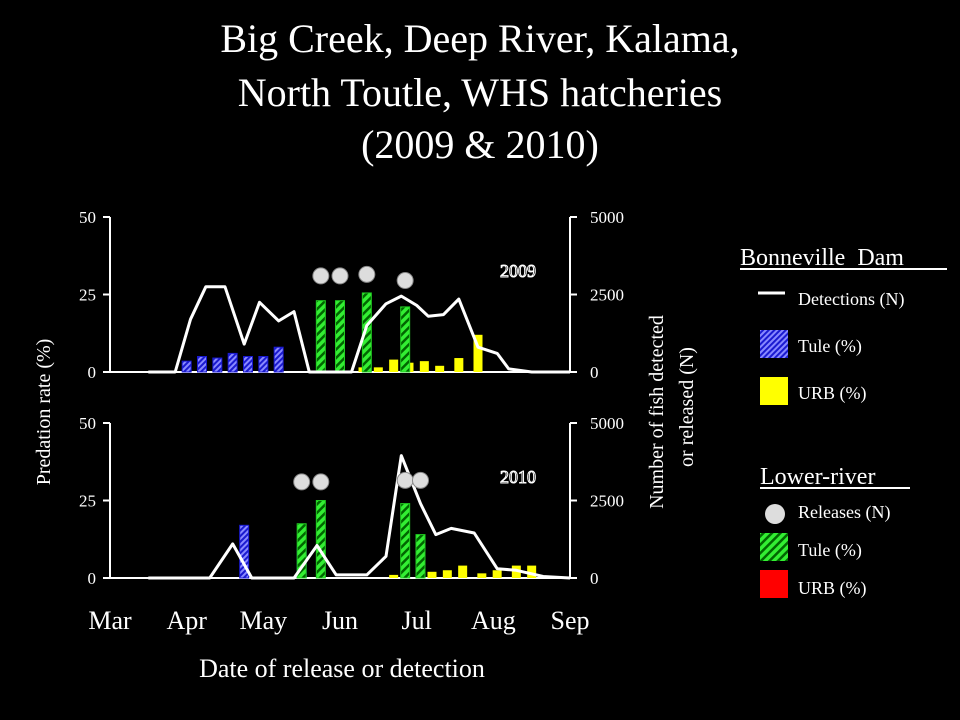 This screenshot has height=720, width=960. What do you see at coordinates (342, 668) in the screenshot?
I see `x-axis-label: Date of release or detection` at bounding box center [342, 668].